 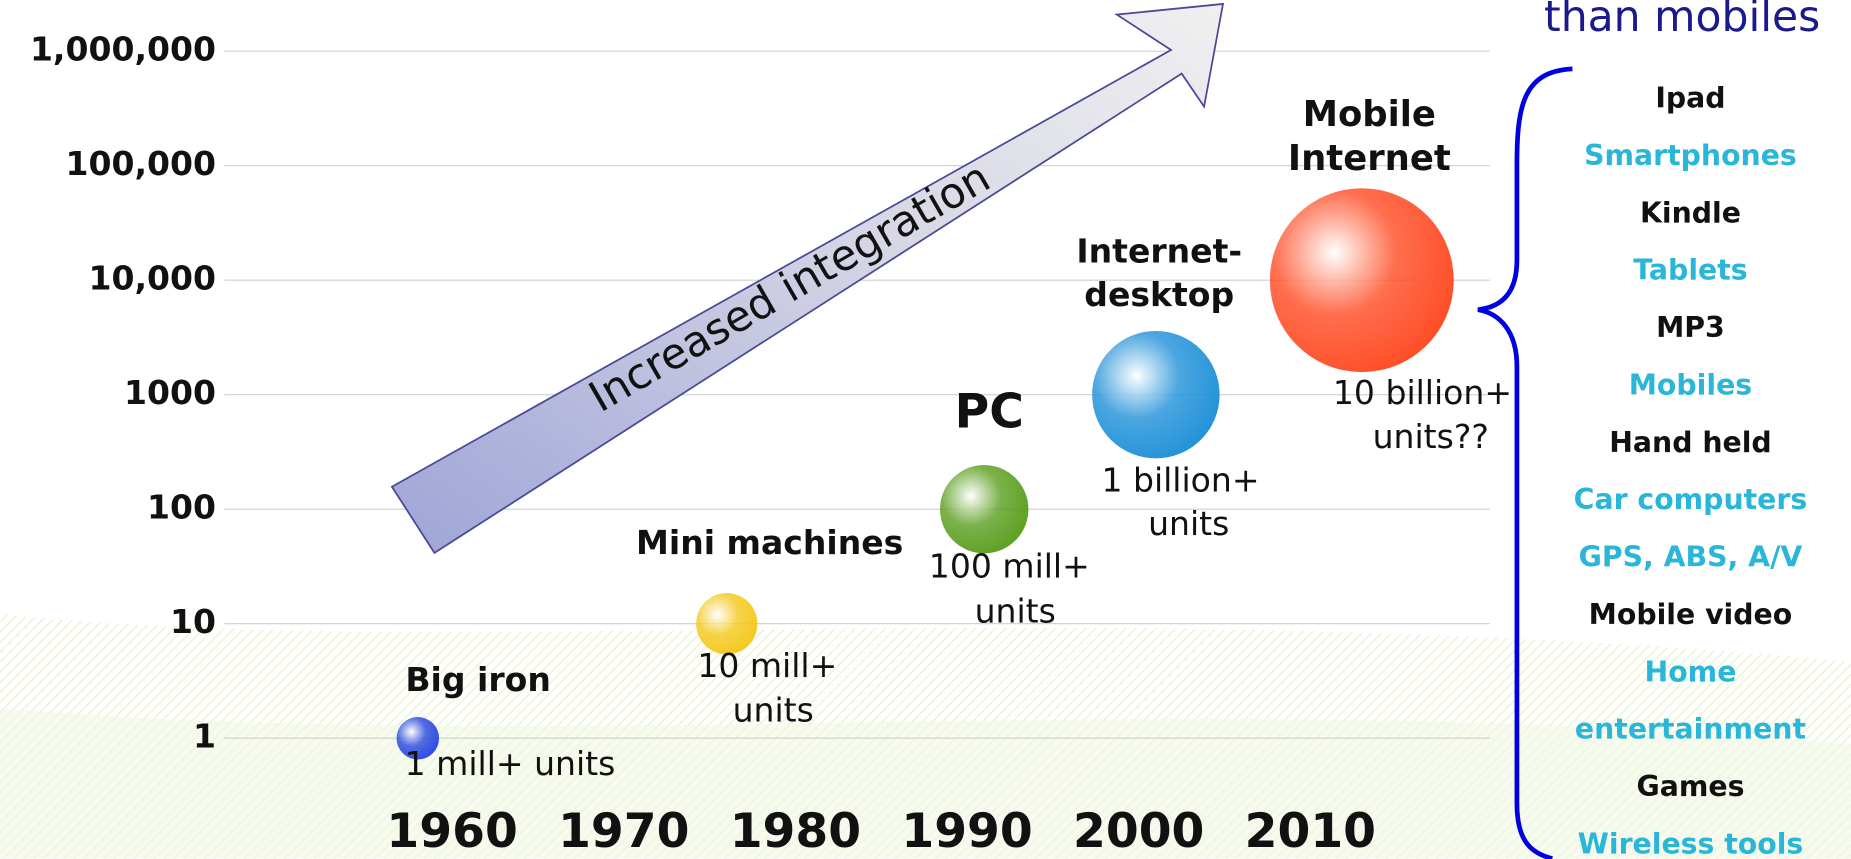 What do you see at coordinates (1690, 155) in the screenshot?
I see `side-item: Smartphones` at bounding box center [1690, 155].